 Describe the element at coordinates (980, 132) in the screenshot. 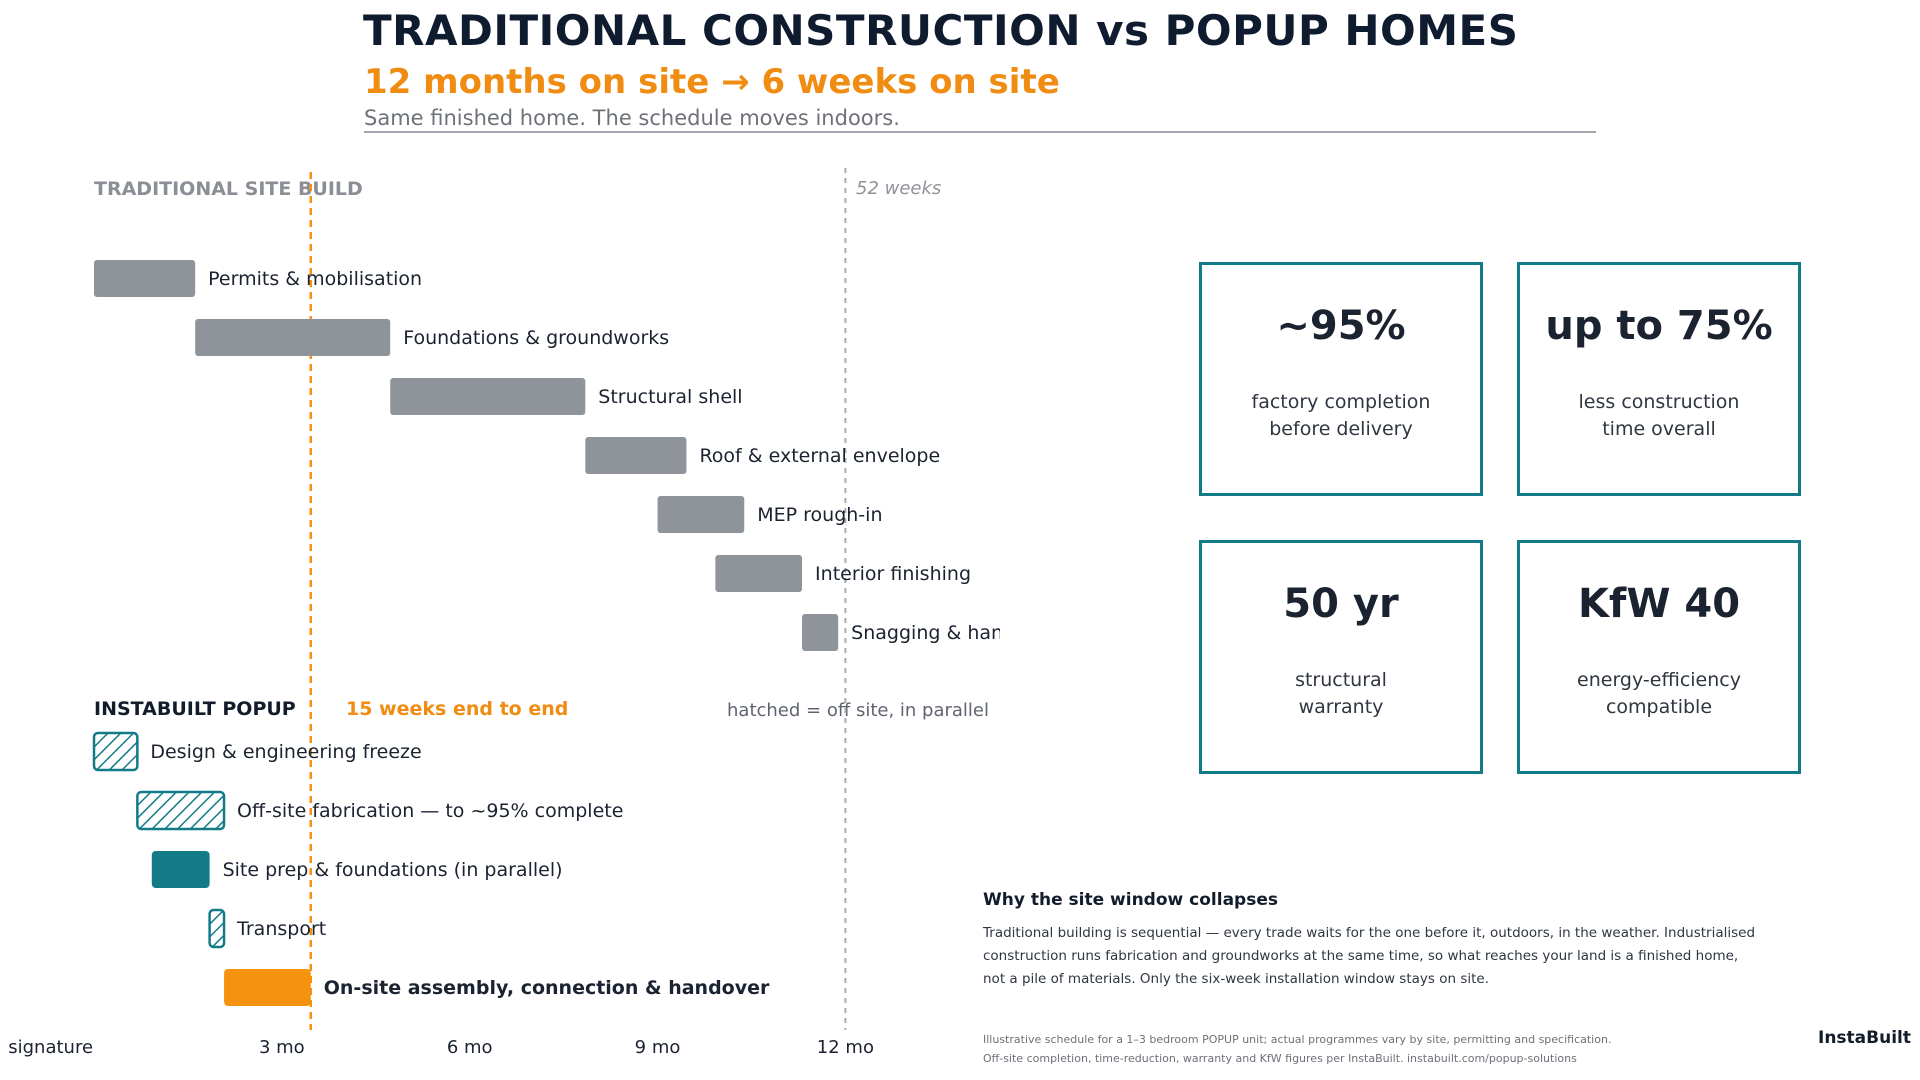

I see `header-divider` at that location.